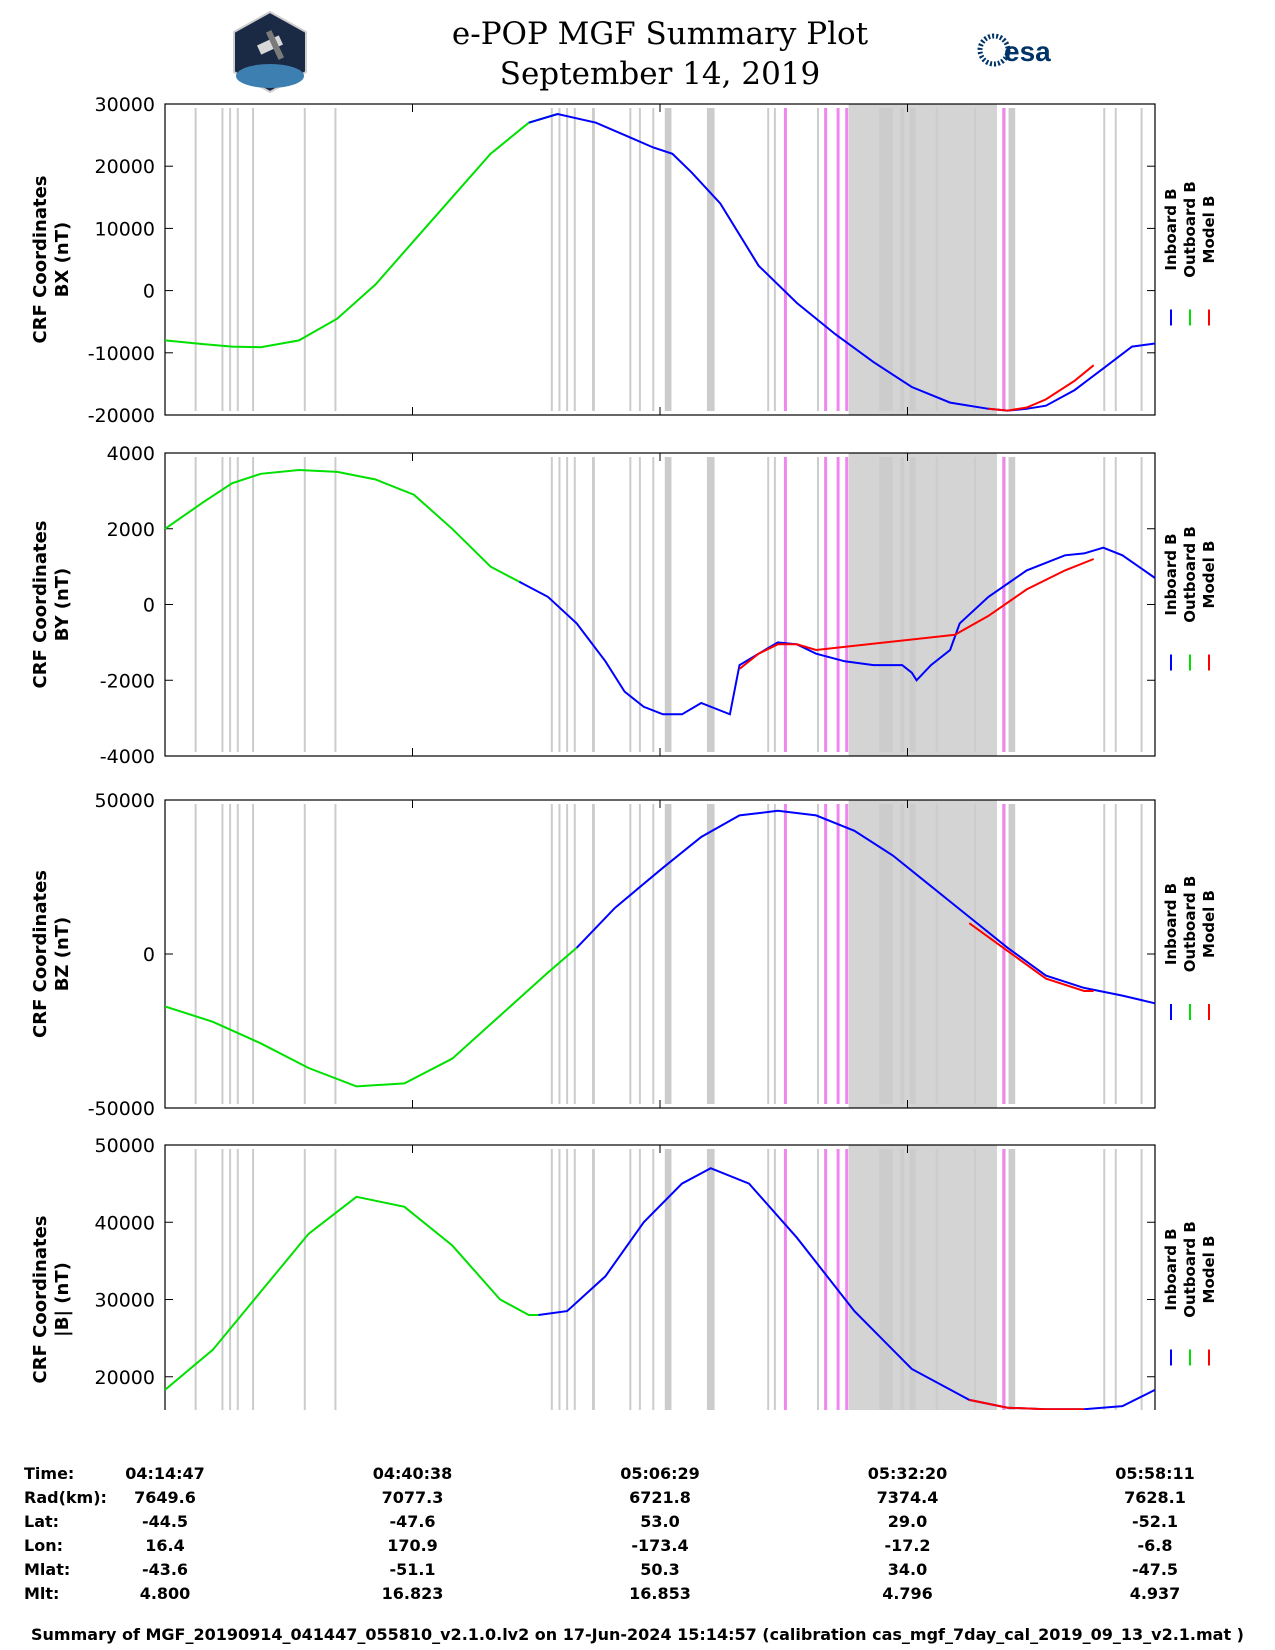 This screenshot has width=1275, height=1650. What do you see at coordinates (270, 52) in the screenshot?
I see `satellite-icon` at bounding box center [270, 52].